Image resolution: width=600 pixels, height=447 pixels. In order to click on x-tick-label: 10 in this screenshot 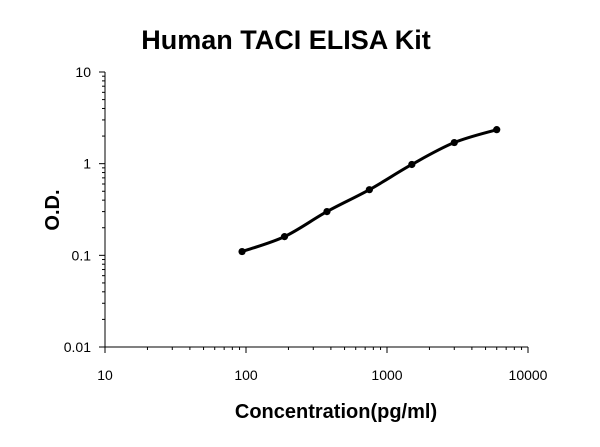, I will do `click(105, 375)`.